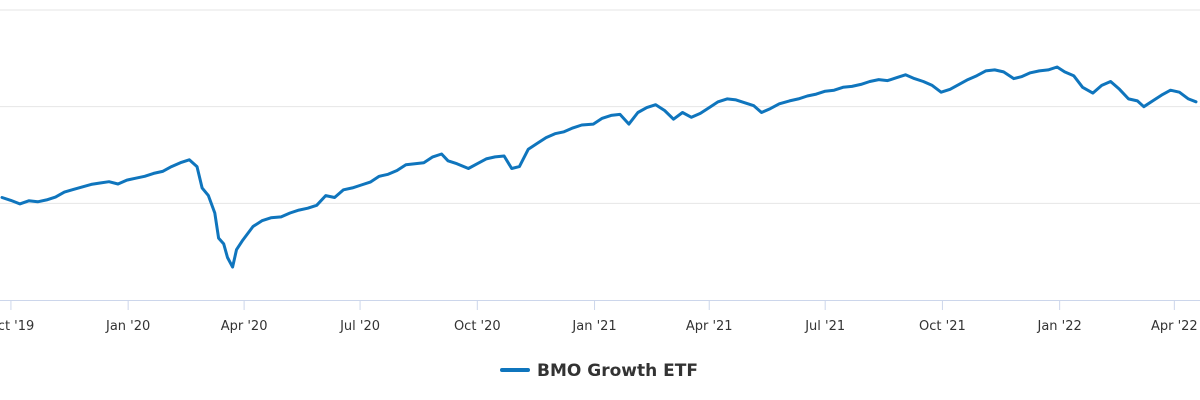 This screenshot has height=400, width=1200. Describe the element at coordinates (359, 326) in the screenshot. I see `x-tick-label: Jul '20` at that location.